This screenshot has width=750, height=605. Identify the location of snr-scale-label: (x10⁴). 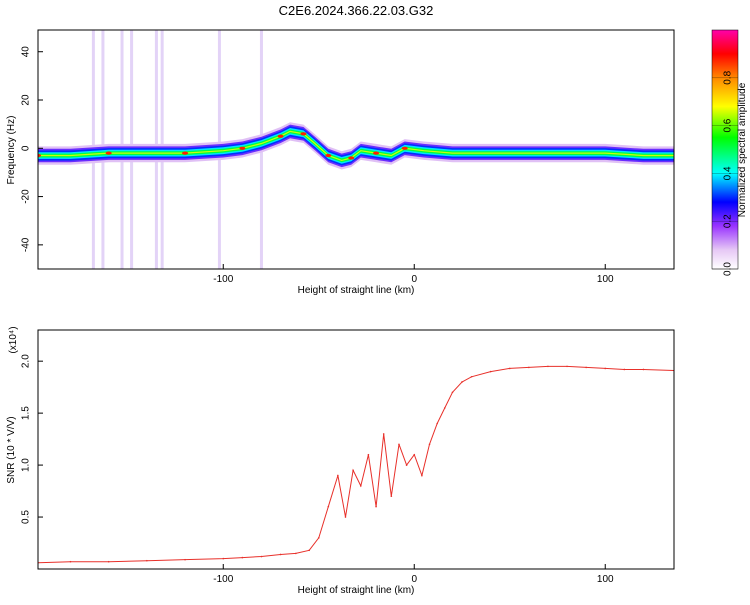
(13, 339).